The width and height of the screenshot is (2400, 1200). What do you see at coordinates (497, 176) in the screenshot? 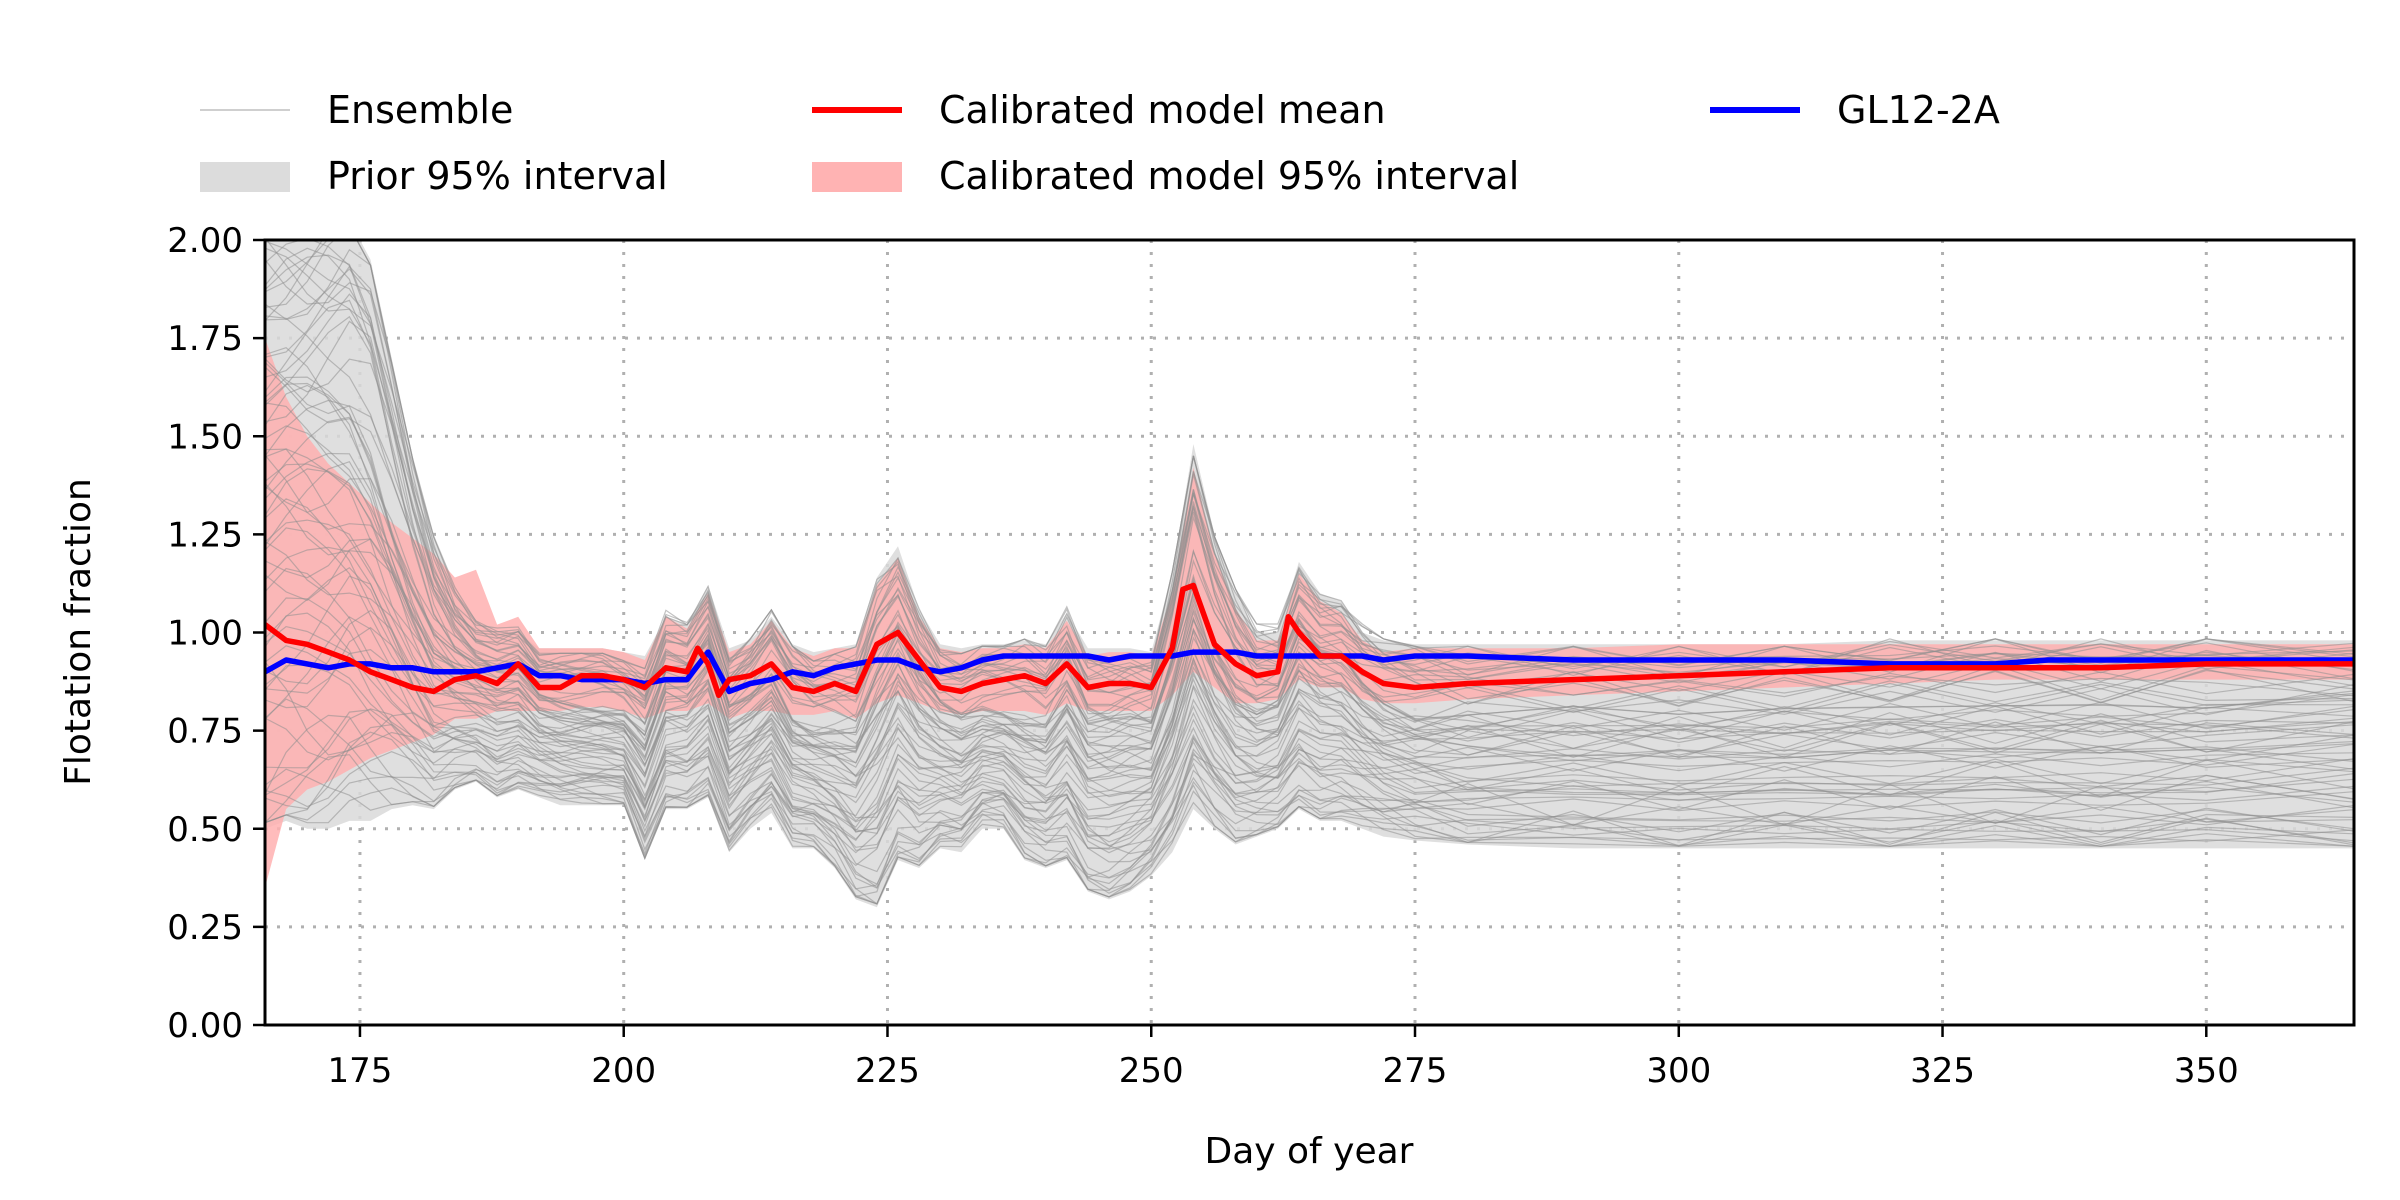
I see `legend-label: Prior 95% interval` at bounding box center [497, 176].